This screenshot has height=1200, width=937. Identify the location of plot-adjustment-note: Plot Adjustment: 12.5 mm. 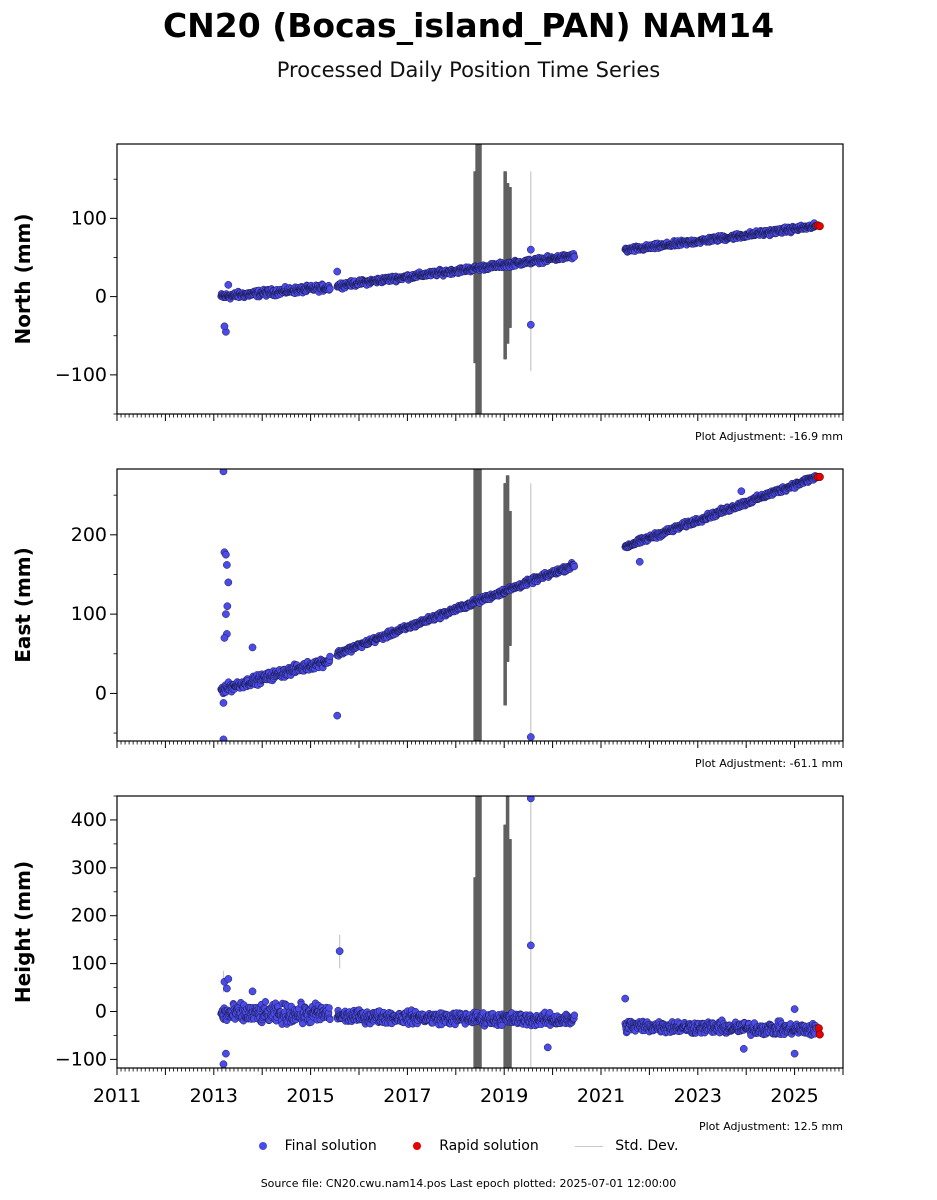
(771, 1126).